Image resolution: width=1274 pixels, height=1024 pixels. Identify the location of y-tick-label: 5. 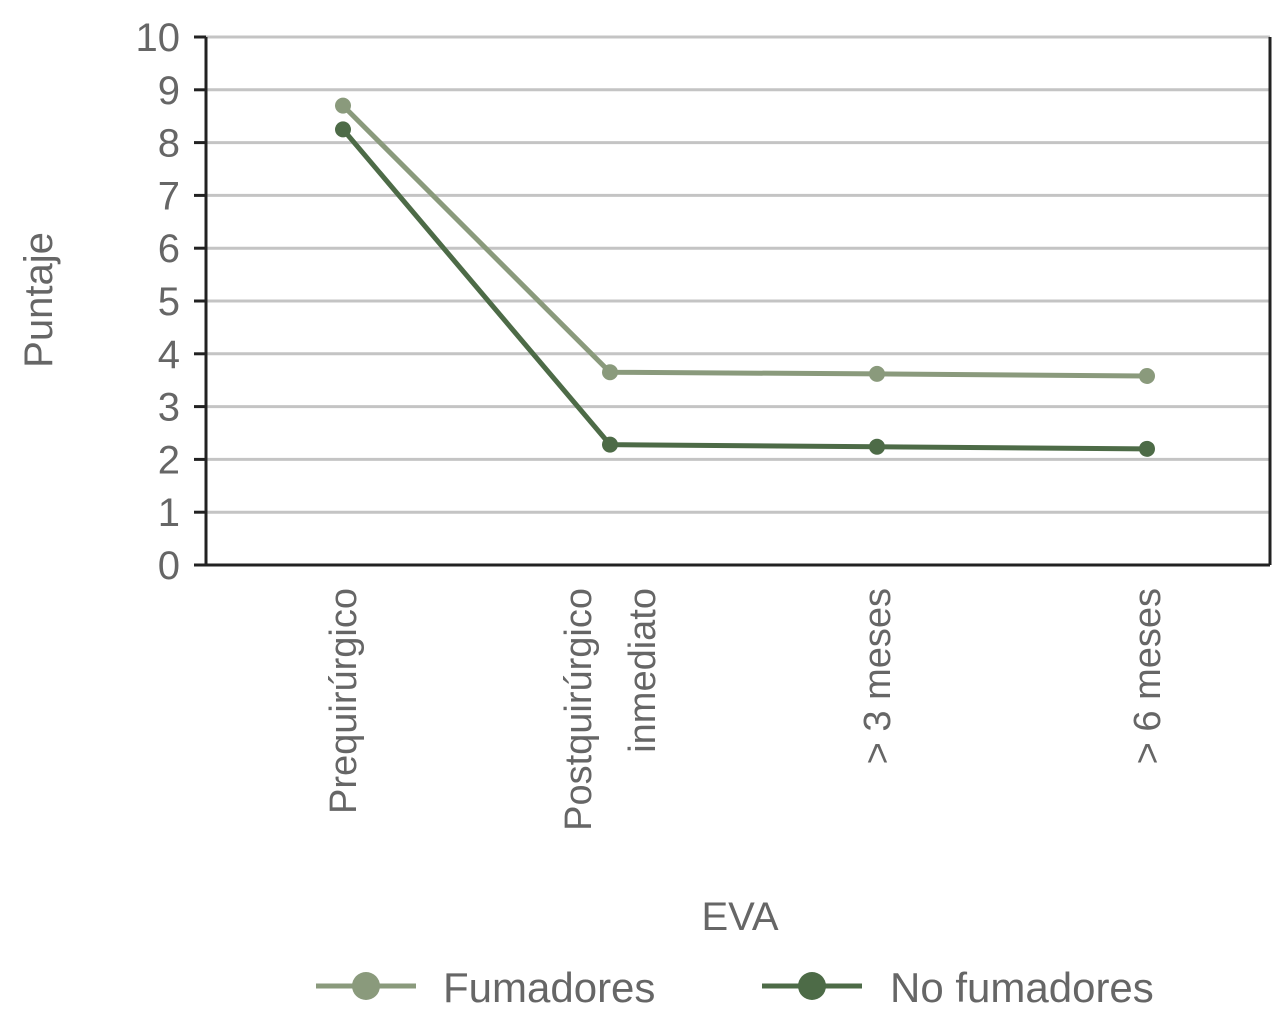
(169, 302).